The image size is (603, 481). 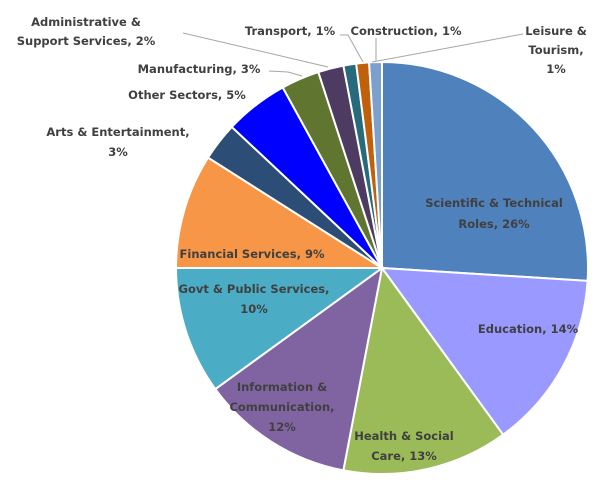 I want to click on data-label: Govt & Public Services, 10%, so click(x=254, y=299).